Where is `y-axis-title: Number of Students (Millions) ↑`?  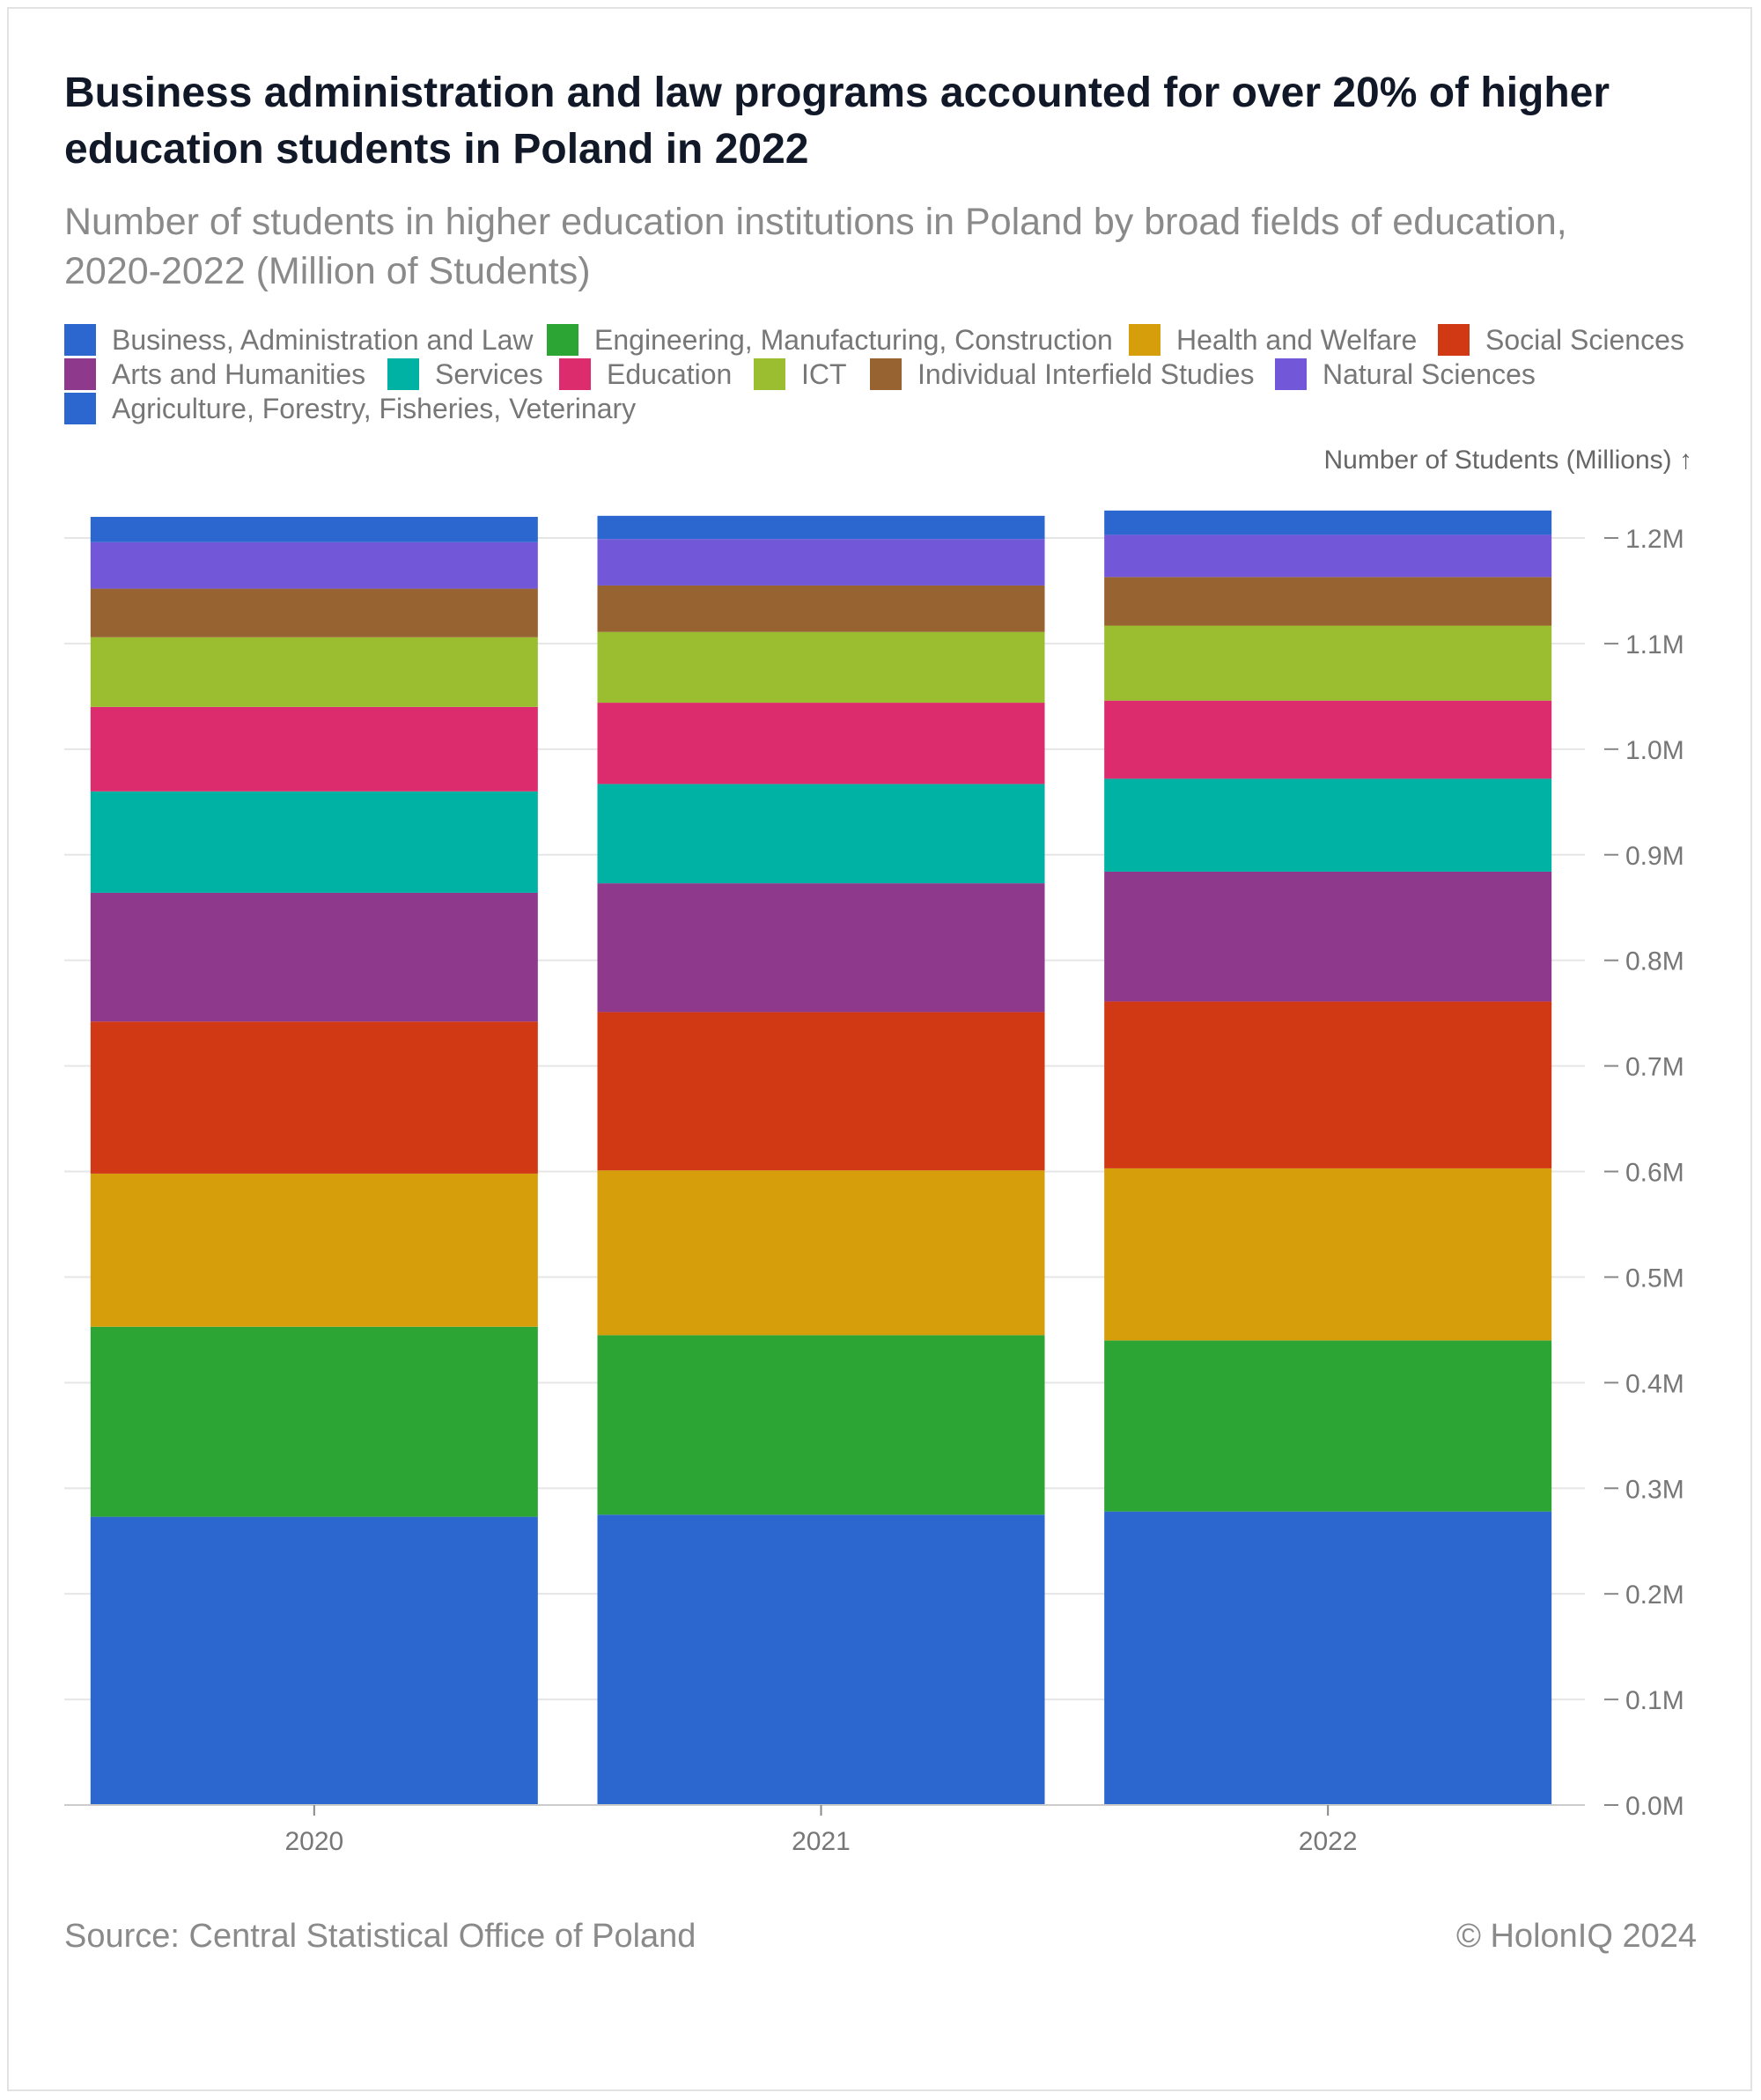
y-axis-title: Number of Students (Millions) ↑ is located at coordinates (1507, 460).